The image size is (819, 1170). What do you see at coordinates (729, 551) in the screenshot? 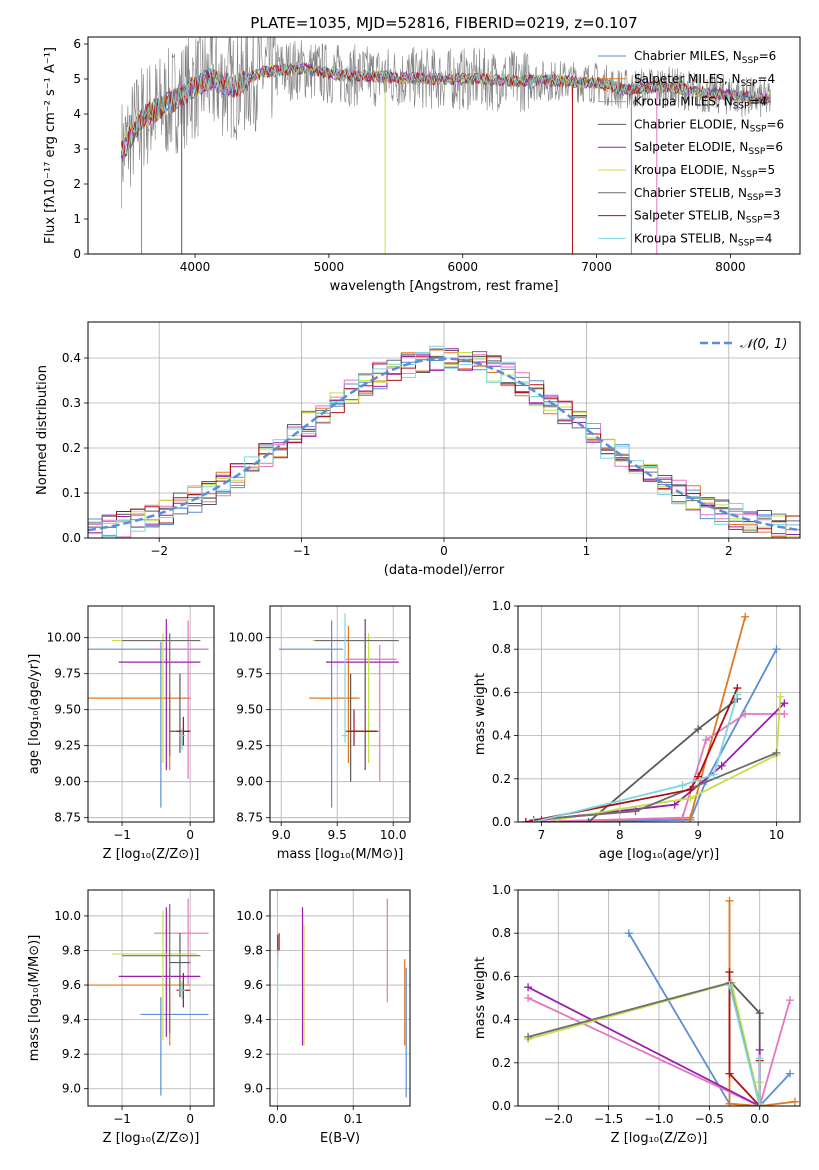
I see `x-tick-label: 2` at bounding box center [729, 551].